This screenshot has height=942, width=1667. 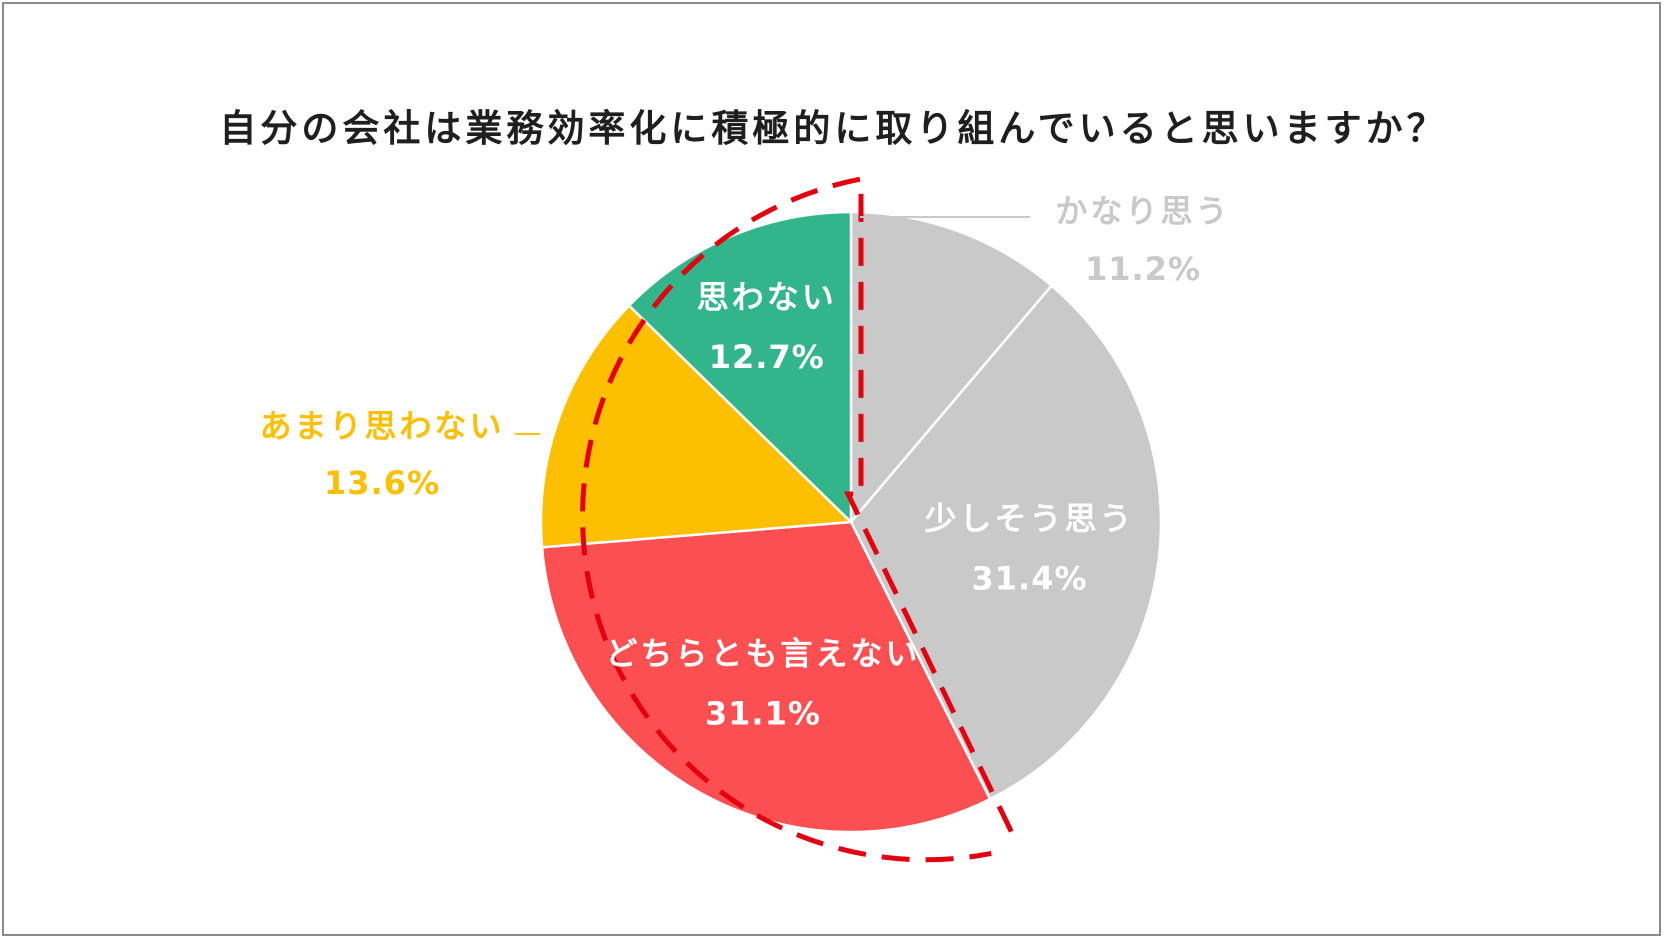 What do you see at coordinates (1030, 518) in the screenshot?
I see `slice-2-label: 少しそう思う` at bounding box center [1030, 518].